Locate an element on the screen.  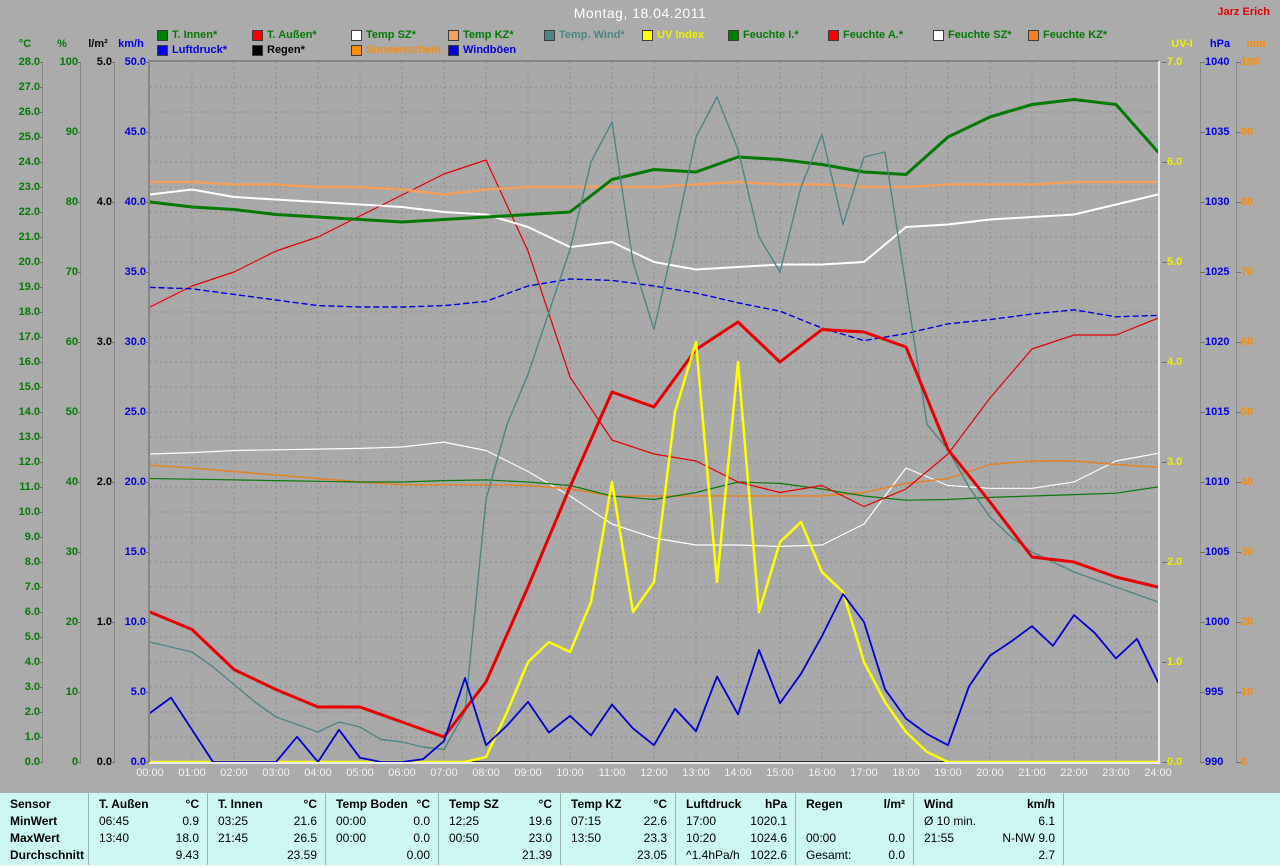
table-group-header: Temp SZ °C is located at coordinates (499, 803).